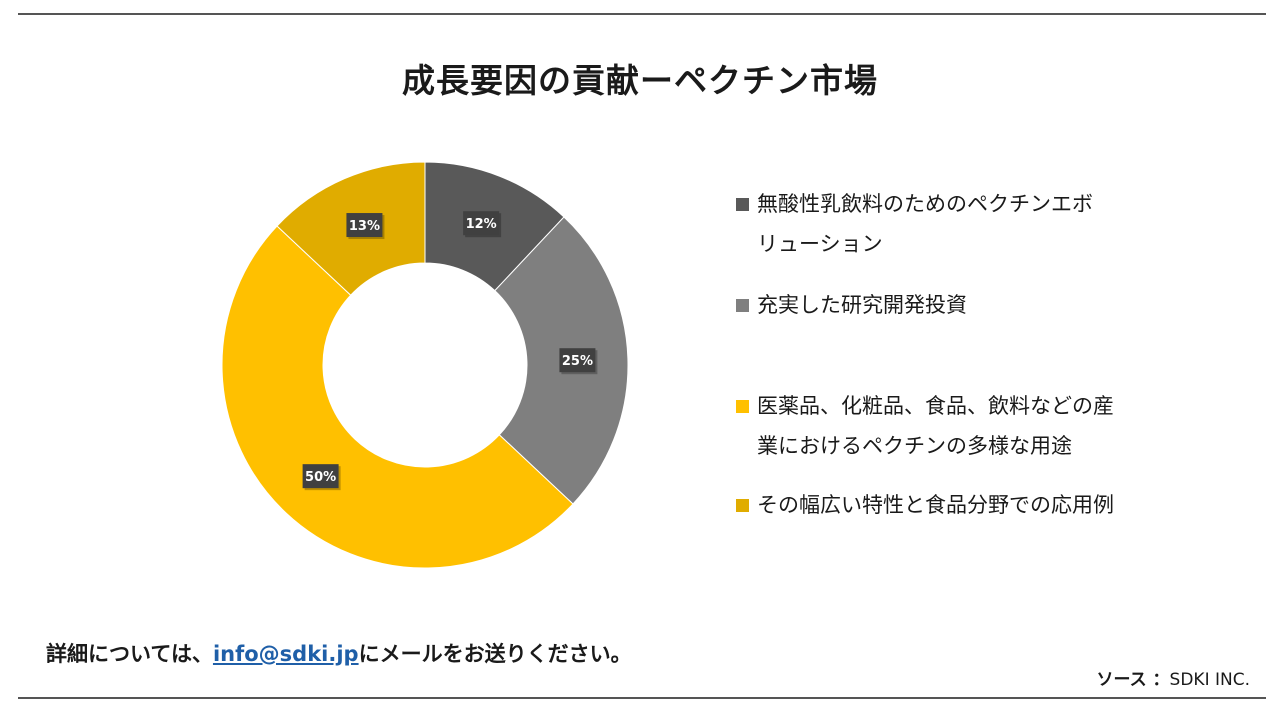 Image resolution: width=1280 pixels, height=720 pixels. I want to click on contact-suffix: にメールをお送りください。, so click(495, 654).